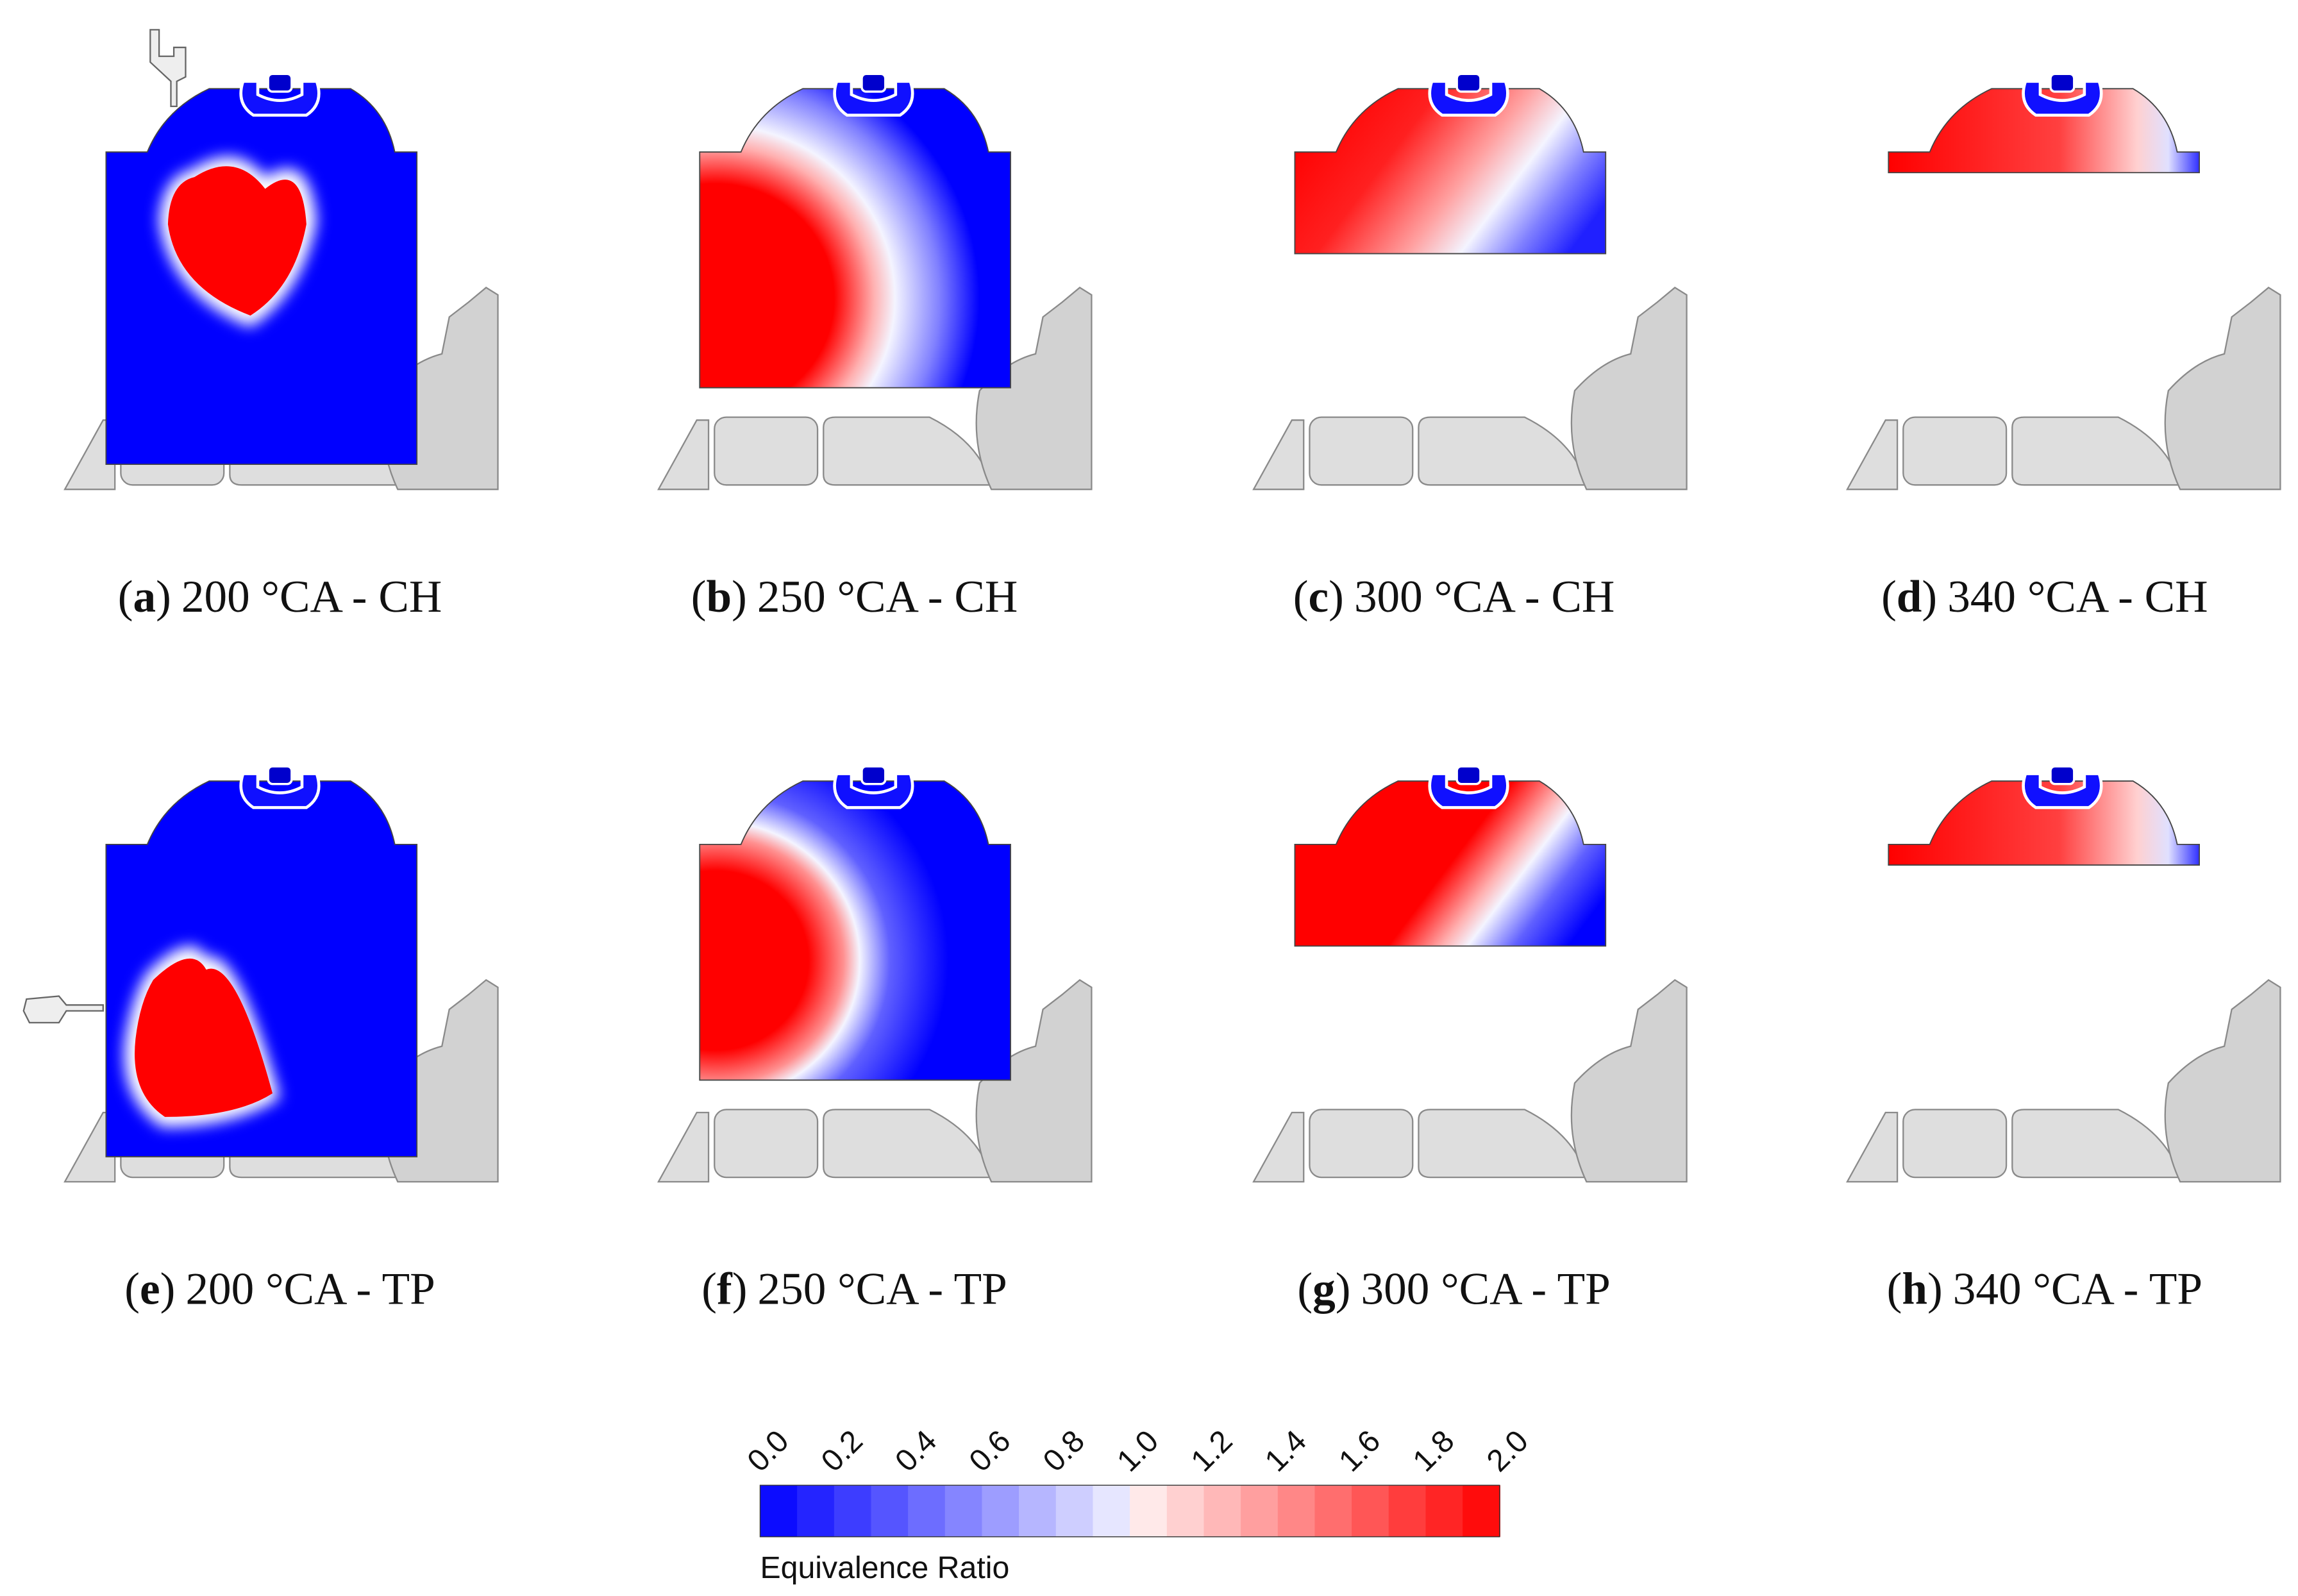 The height and width of the screenshot is (1596, 2298). I want to click on caption-text: 250 °CA - CH, so click(887, 597).